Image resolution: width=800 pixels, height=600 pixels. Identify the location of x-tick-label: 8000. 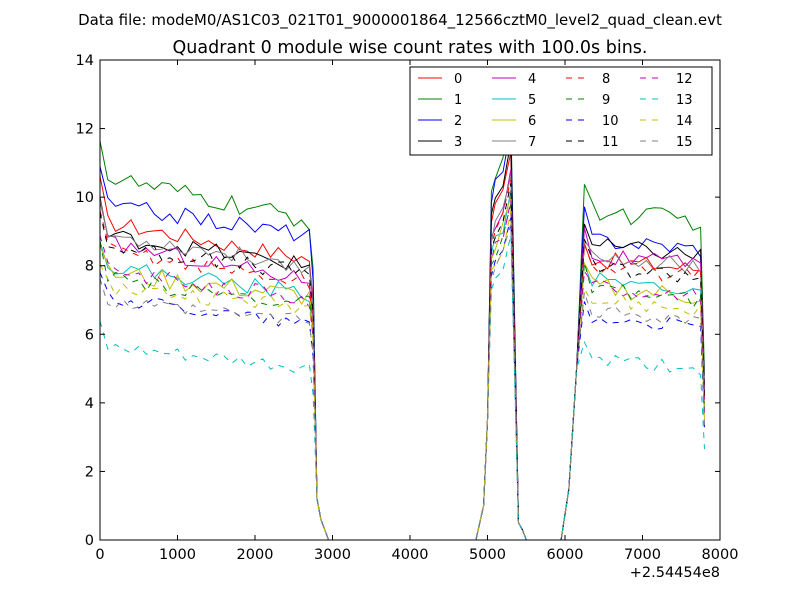
(720, 555).